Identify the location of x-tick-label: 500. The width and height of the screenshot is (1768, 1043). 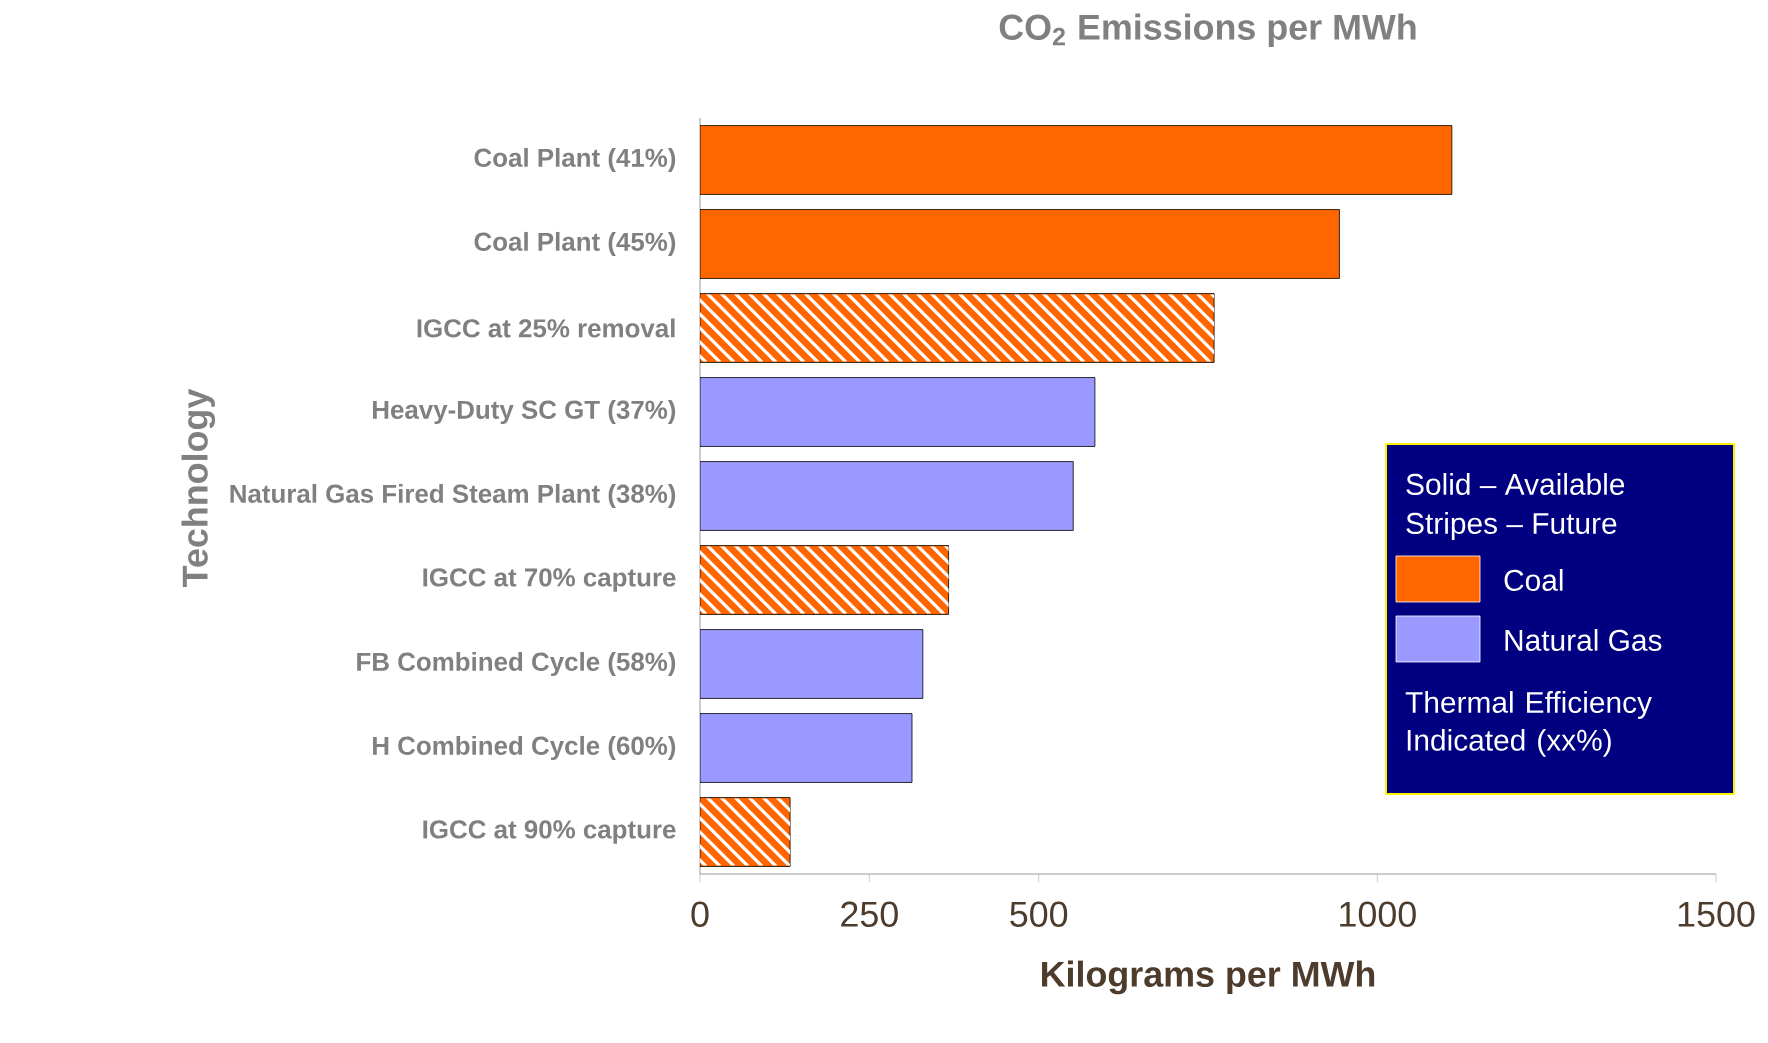
(1039, 914).